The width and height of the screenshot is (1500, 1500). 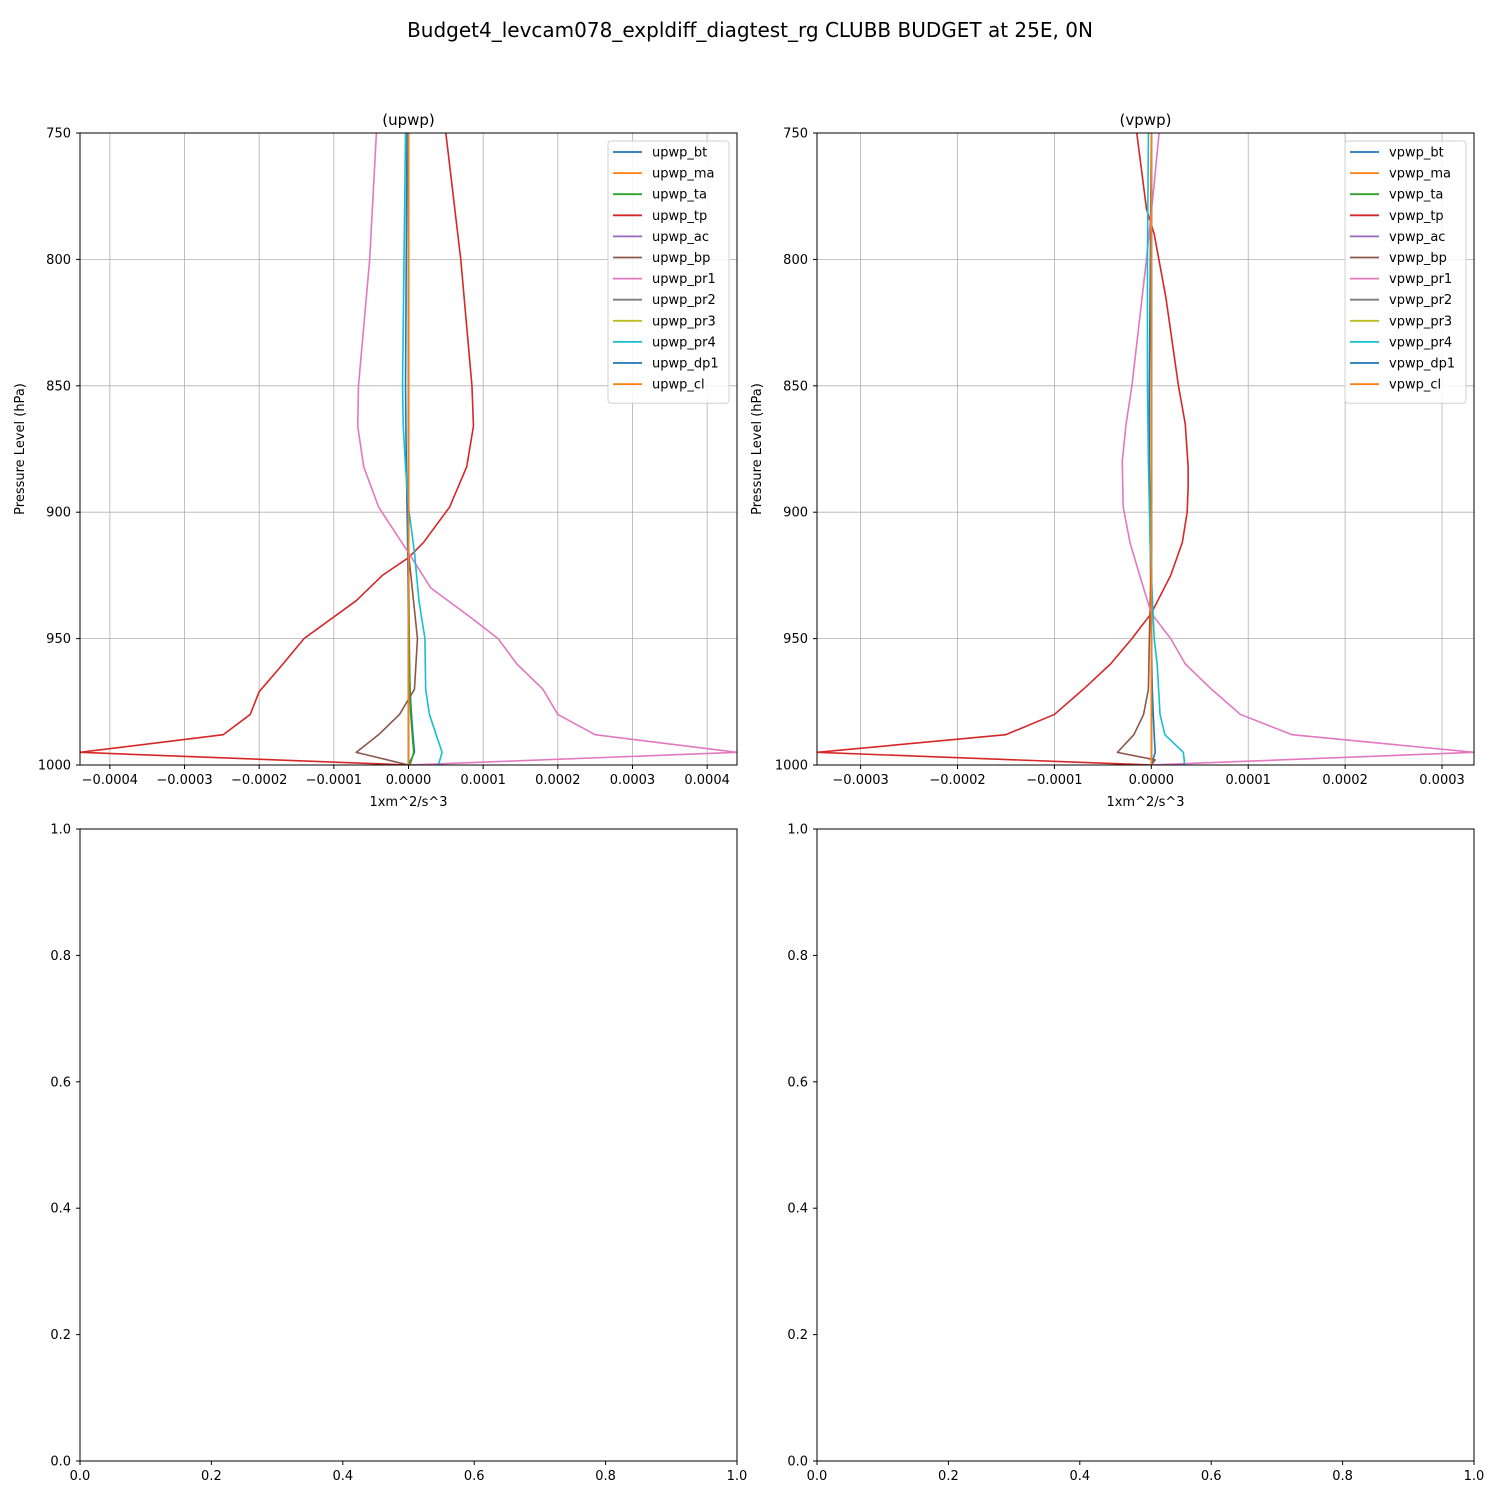 What do you see at coordinates (1420, 174) in the screenshot?
I see `legend-label: vpwp_ma` at bounding box center [1420, 174].